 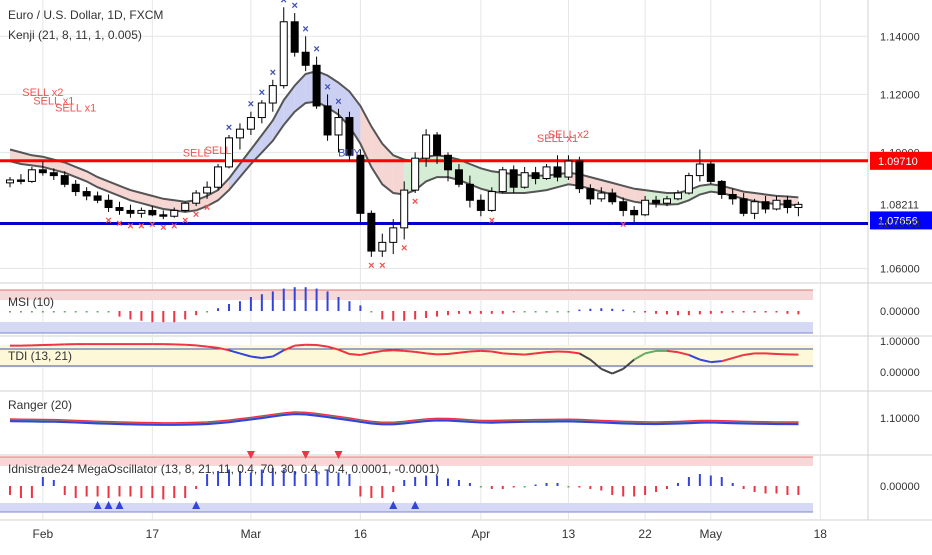 What do you see at coordinates (900, 342) in the screenshot?
I see `tdi-y-tick-1: 1.00000` at bounding box center [900, 342].